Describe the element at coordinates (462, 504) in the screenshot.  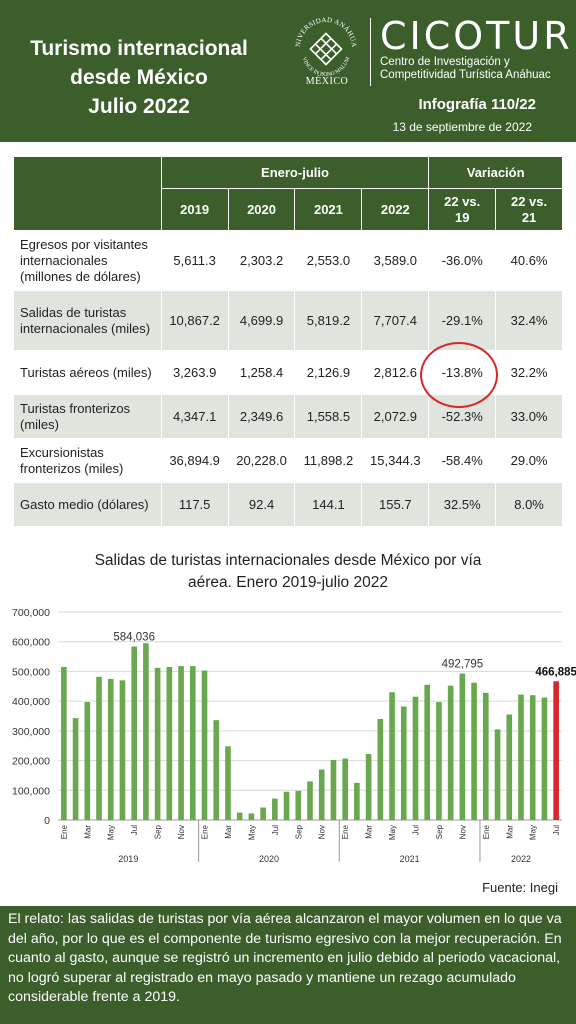
I see `table-cell: 32.5%` at that location.